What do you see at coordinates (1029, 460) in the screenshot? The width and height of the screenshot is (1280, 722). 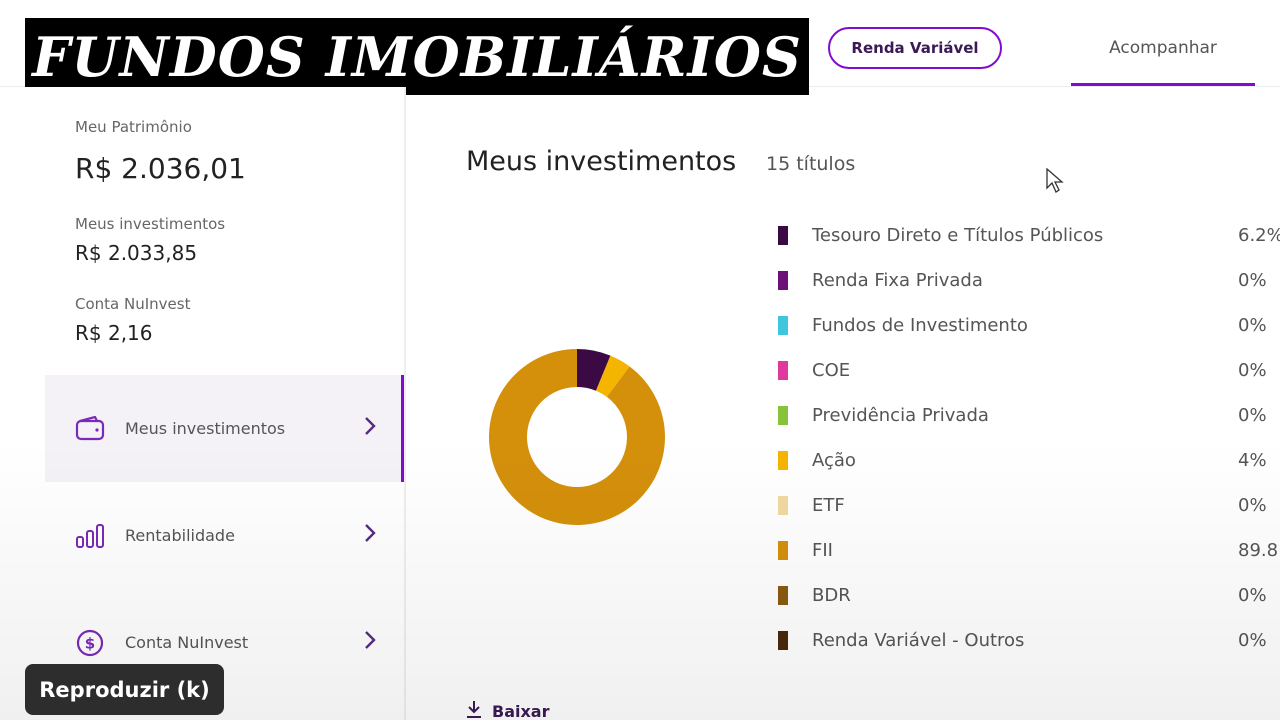 I see `legend-row: Ação 4%` at bounding box center [1029, 460].